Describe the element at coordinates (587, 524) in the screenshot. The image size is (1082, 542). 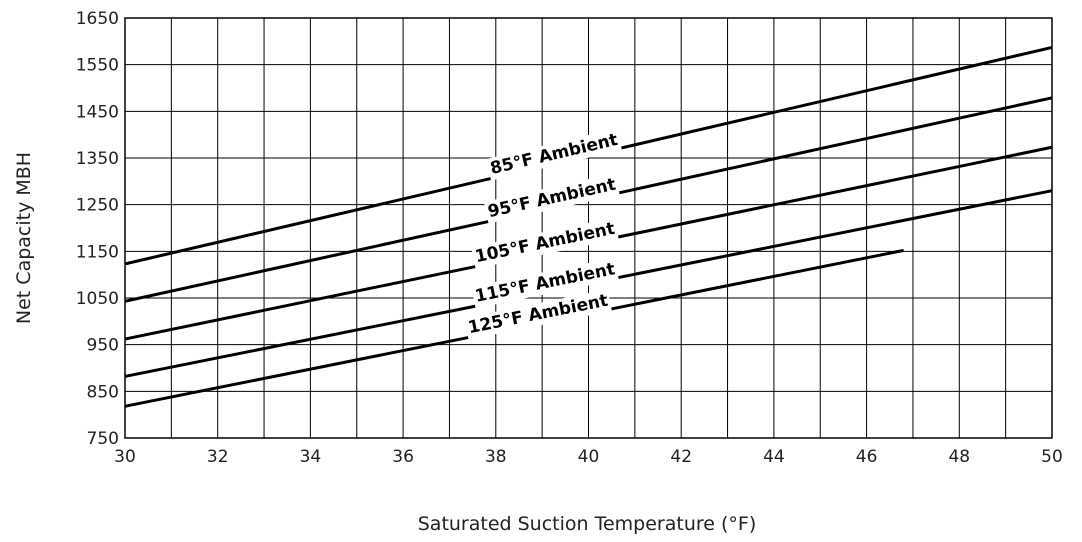
I see `x-axis-title: Saturated Suction Temperature (°F)` at that location.